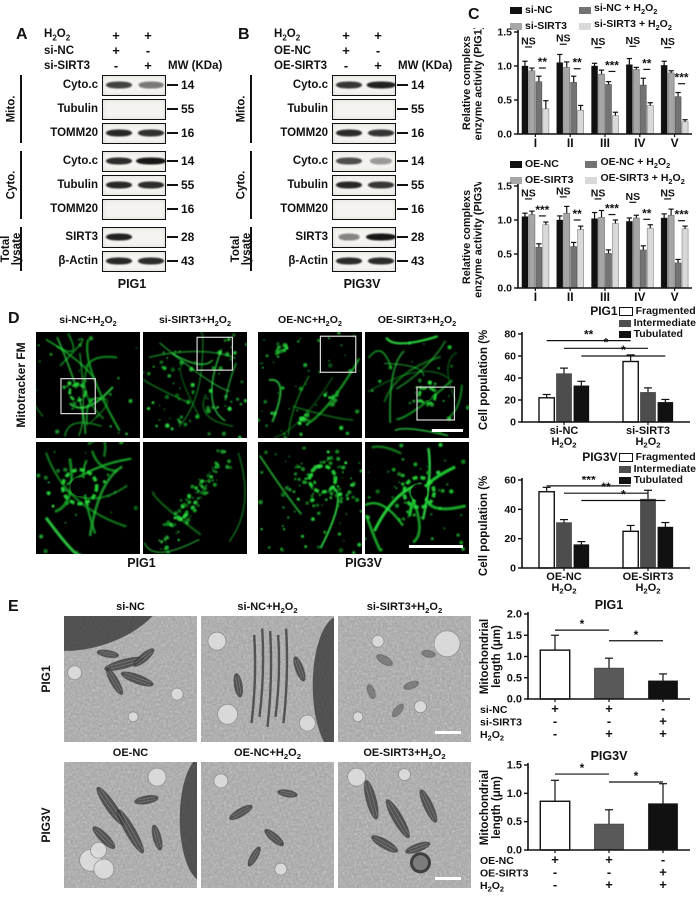 The width and height of the screenshot is (698, 900). Describe the element at coordinates (514, 766) in the screenshot. I see `y-tick-label: 1.5` at that location.